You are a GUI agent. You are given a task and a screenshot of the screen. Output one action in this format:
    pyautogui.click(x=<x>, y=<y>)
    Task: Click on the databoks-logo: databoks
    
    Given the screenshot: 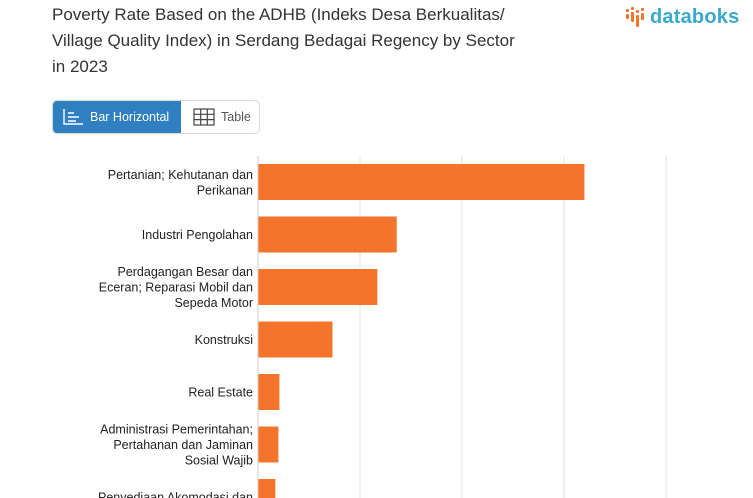 What is the action you would take?
    pyautogui.click(x=682, y=17)
    